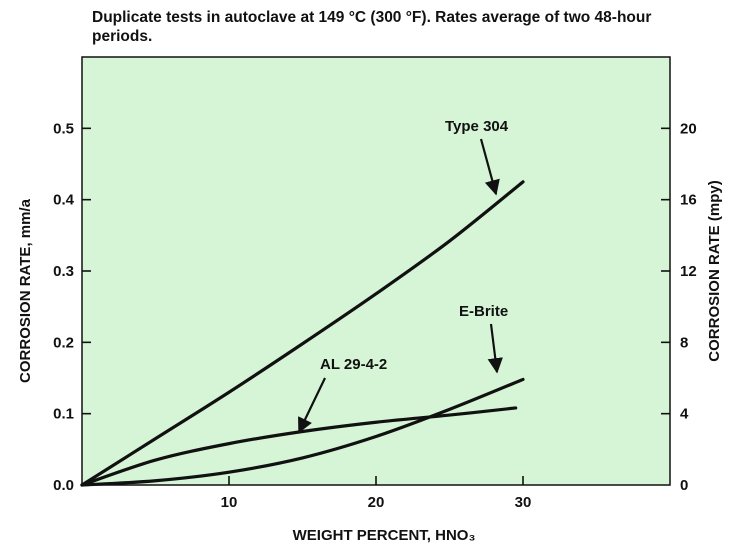 The width and height of the screenshot is (732, 546). What do you see at coordinates (63, 271) in the screenshot?
I see `y-left-tick-label: 0.3` at bounding box center [63, 271].